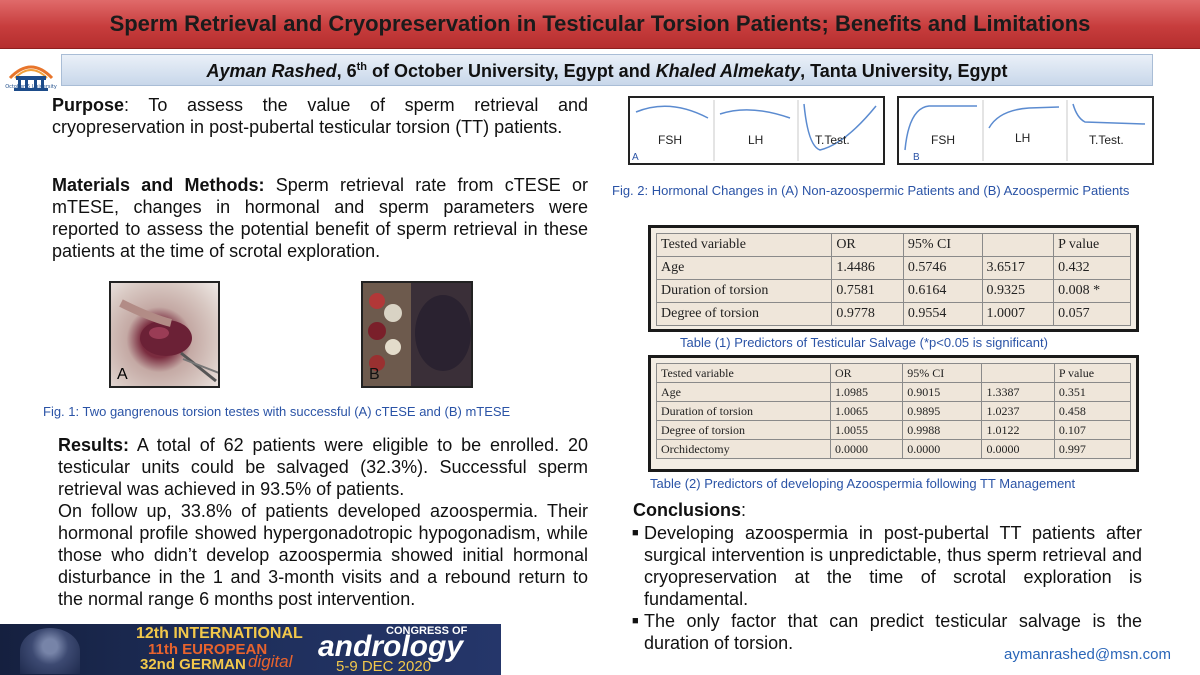 This screenshot has height=675, width=1200. I want to click on chart-b-ttest-label: T.Test., so click(1106, 140).